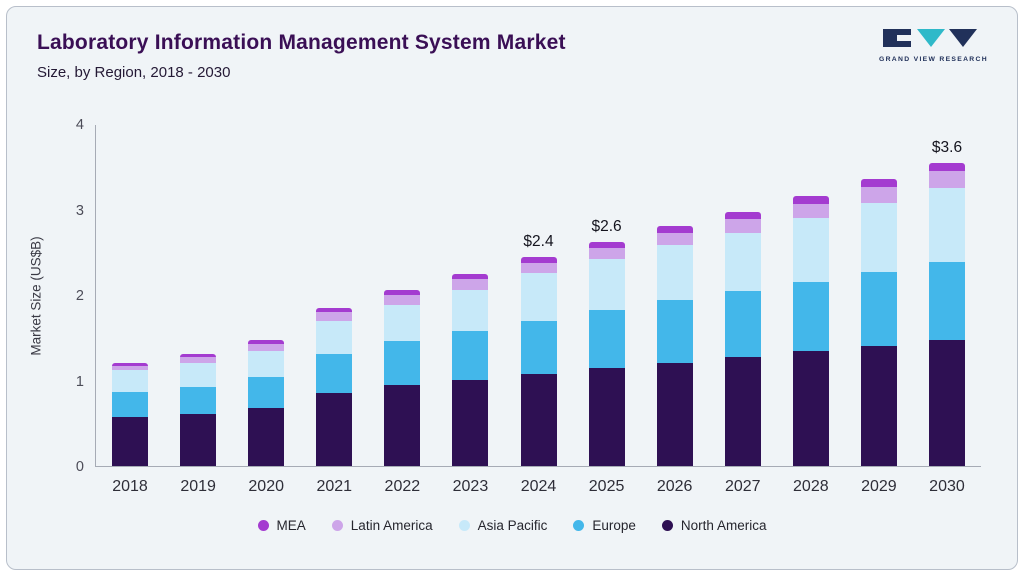 This screenshot has width=1024, height=576. Describe the element at coordinates (266, 486) in the screenshot. I see `x-axis-label: 2020` at that location.